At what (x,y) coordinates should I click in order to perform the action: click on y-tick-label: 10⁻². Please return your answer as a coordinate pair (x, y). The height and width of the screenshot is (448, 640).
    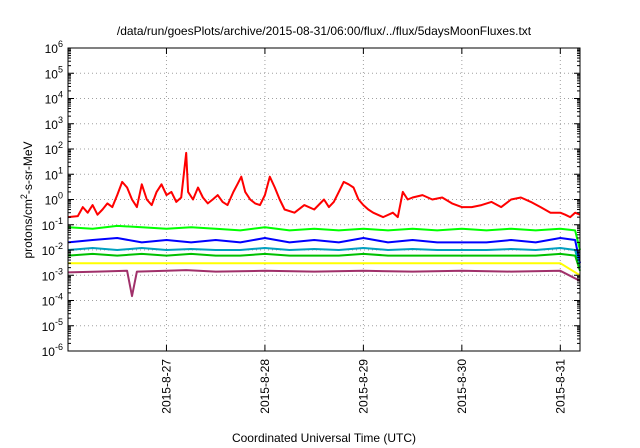
    Looking at the image, I should click on (52, 249).